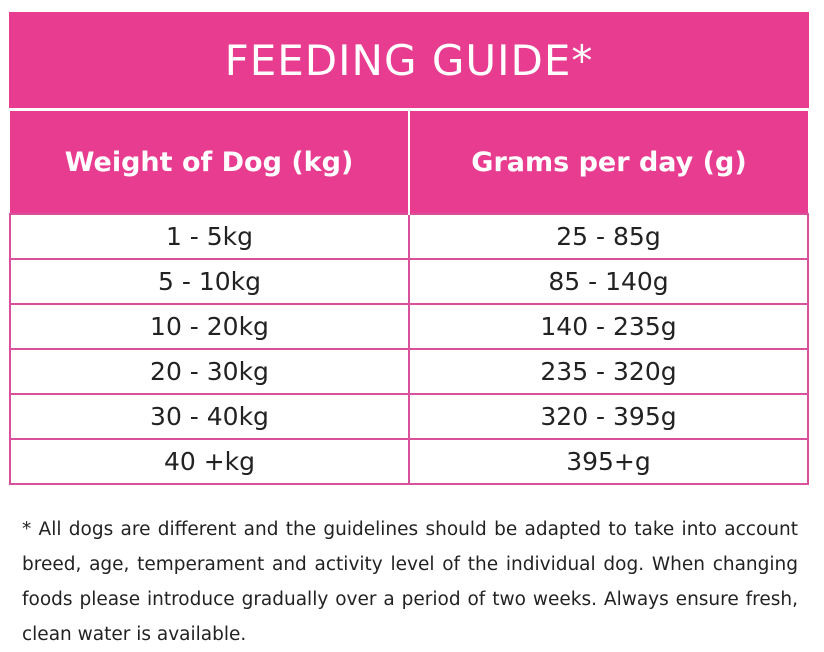  I want to click on table-row: 5 - 10kg 85 - 140g, so click(409, 281).